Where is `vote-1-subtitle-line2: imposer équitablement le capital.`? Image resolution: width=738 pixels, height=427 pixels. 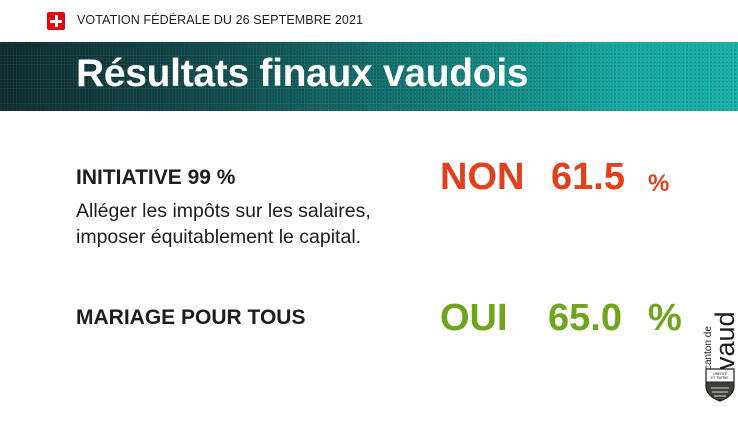 vote-1-subtitle-line2: imposer équitablement le capital. is located at coordinates (219, 237).